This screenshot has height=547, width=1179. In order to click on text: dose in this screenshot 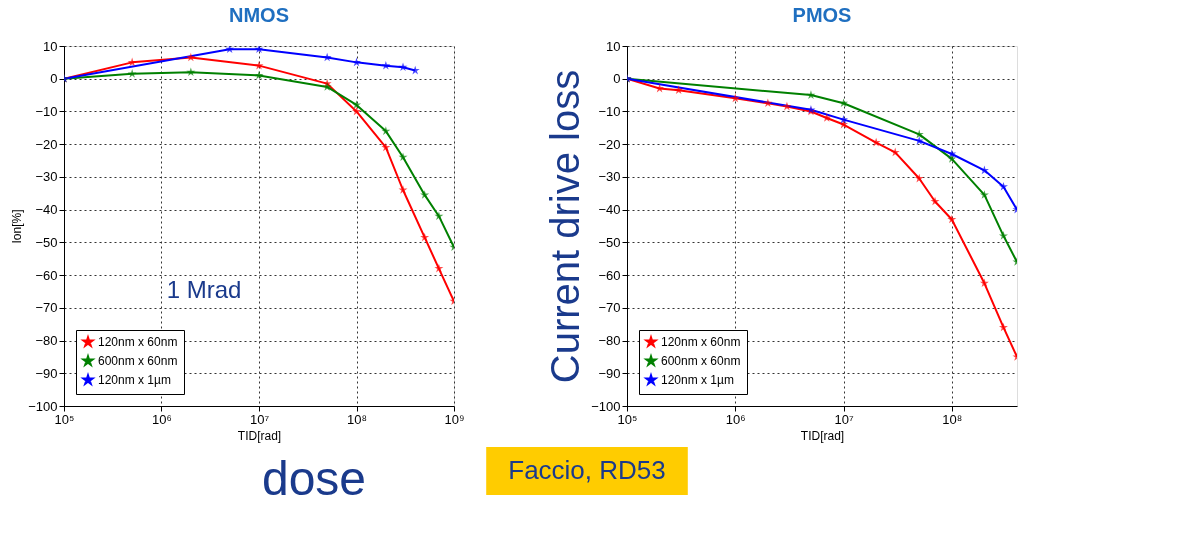, I will do `click(314, 478)`.